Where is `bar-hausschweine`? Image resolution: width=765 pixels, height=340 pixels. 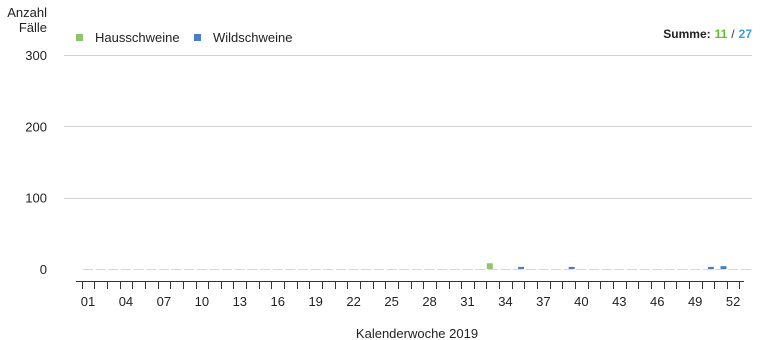
bar-hausschweine is located at coordinates (489, 266).